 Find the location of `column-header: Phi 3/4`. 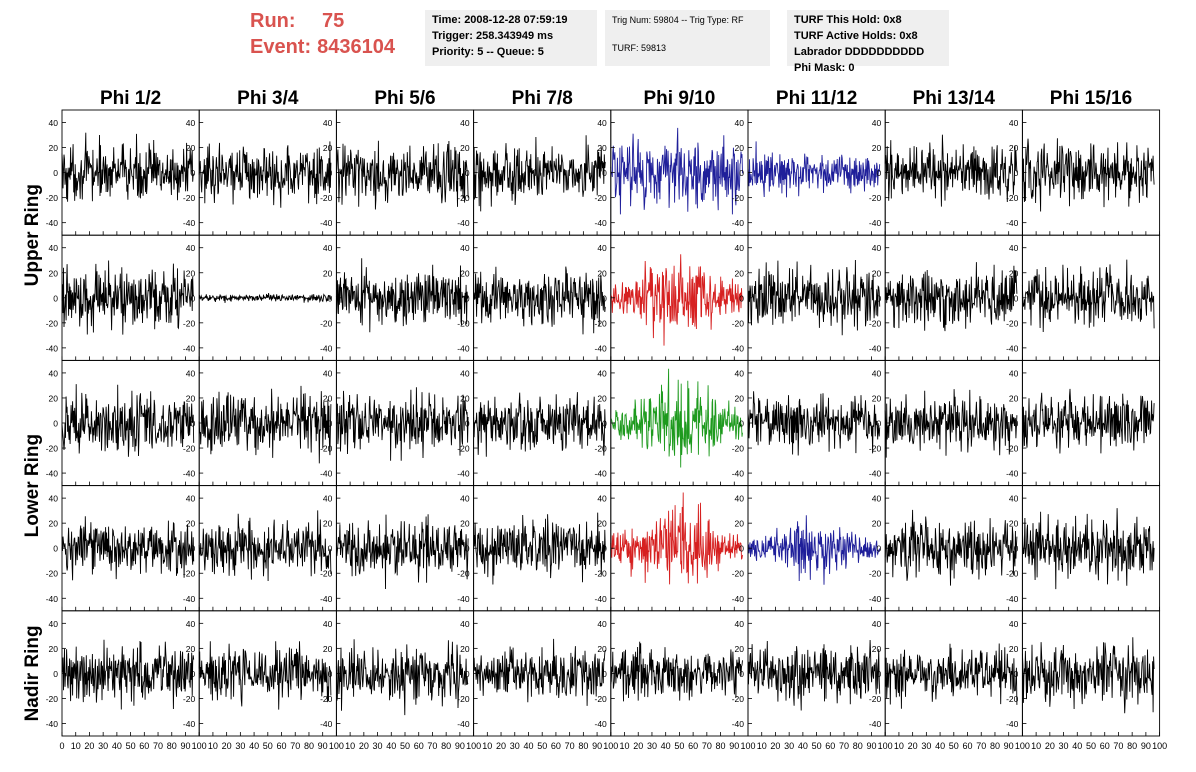

column-header: Phi 3/4 is located at coordinates (268, 98).